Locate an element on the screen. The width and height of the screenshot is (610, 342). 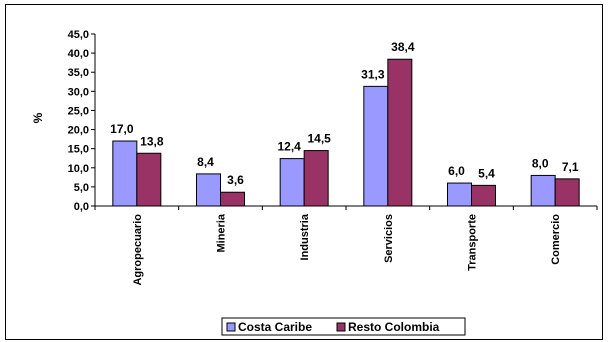
data-label-resto-colombia-agropecuario: 13,8 is located at coordinates (152, 141).